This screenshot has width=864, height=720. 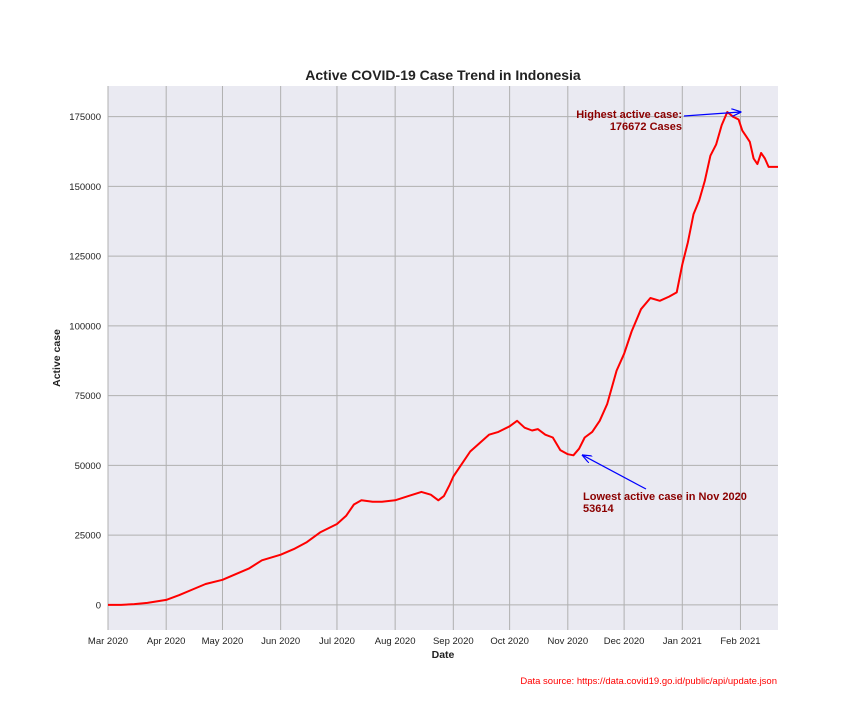 What do you see at coordinates (443, 75) in the screenshot?
I see `chart-title: Active COVID-19 Case Trend in Indonesia` at bounding box center [443, 75].